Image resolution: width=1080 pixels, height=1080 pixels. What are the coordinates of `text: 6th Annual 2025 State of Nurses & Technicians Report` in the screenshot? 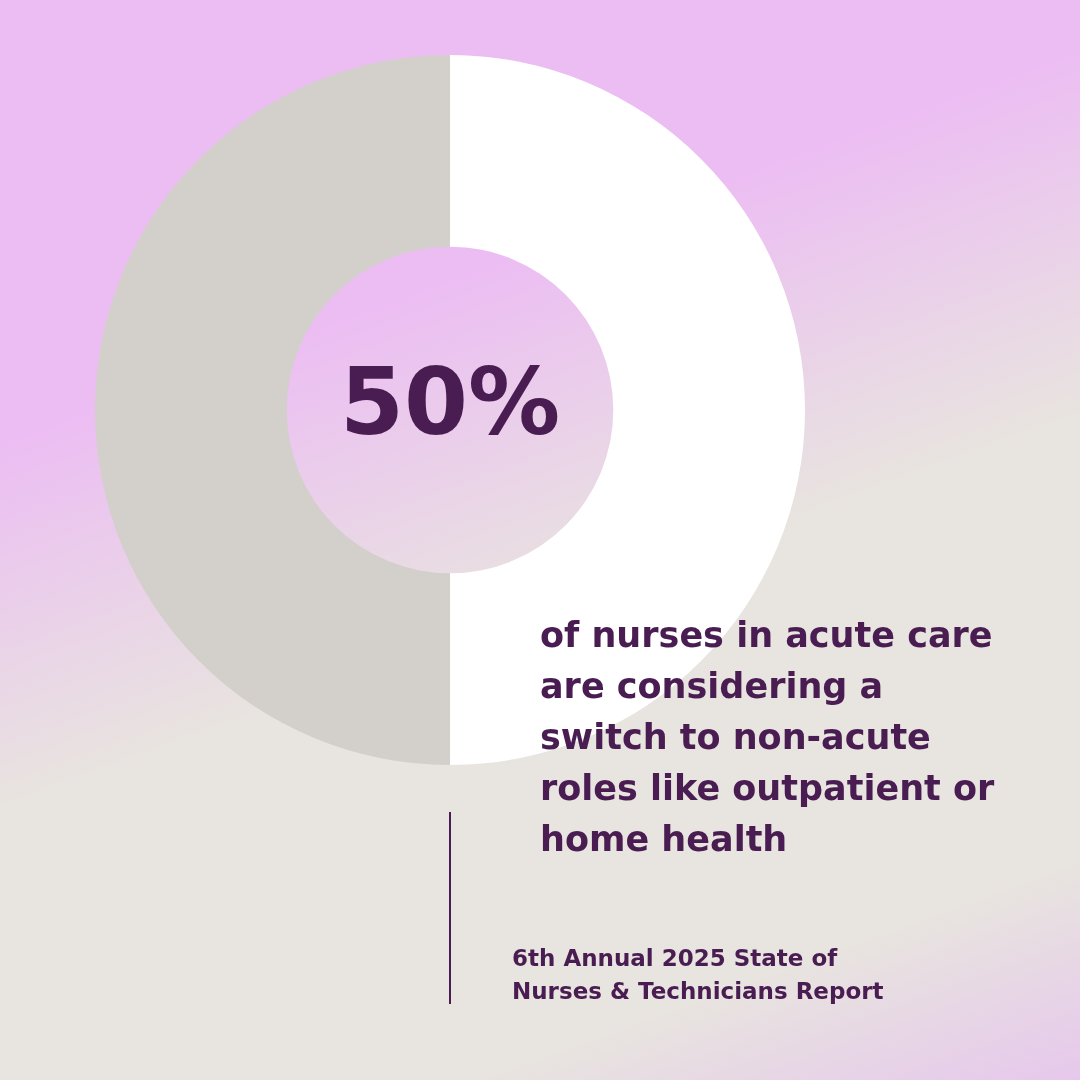 It's located at (698, 975).